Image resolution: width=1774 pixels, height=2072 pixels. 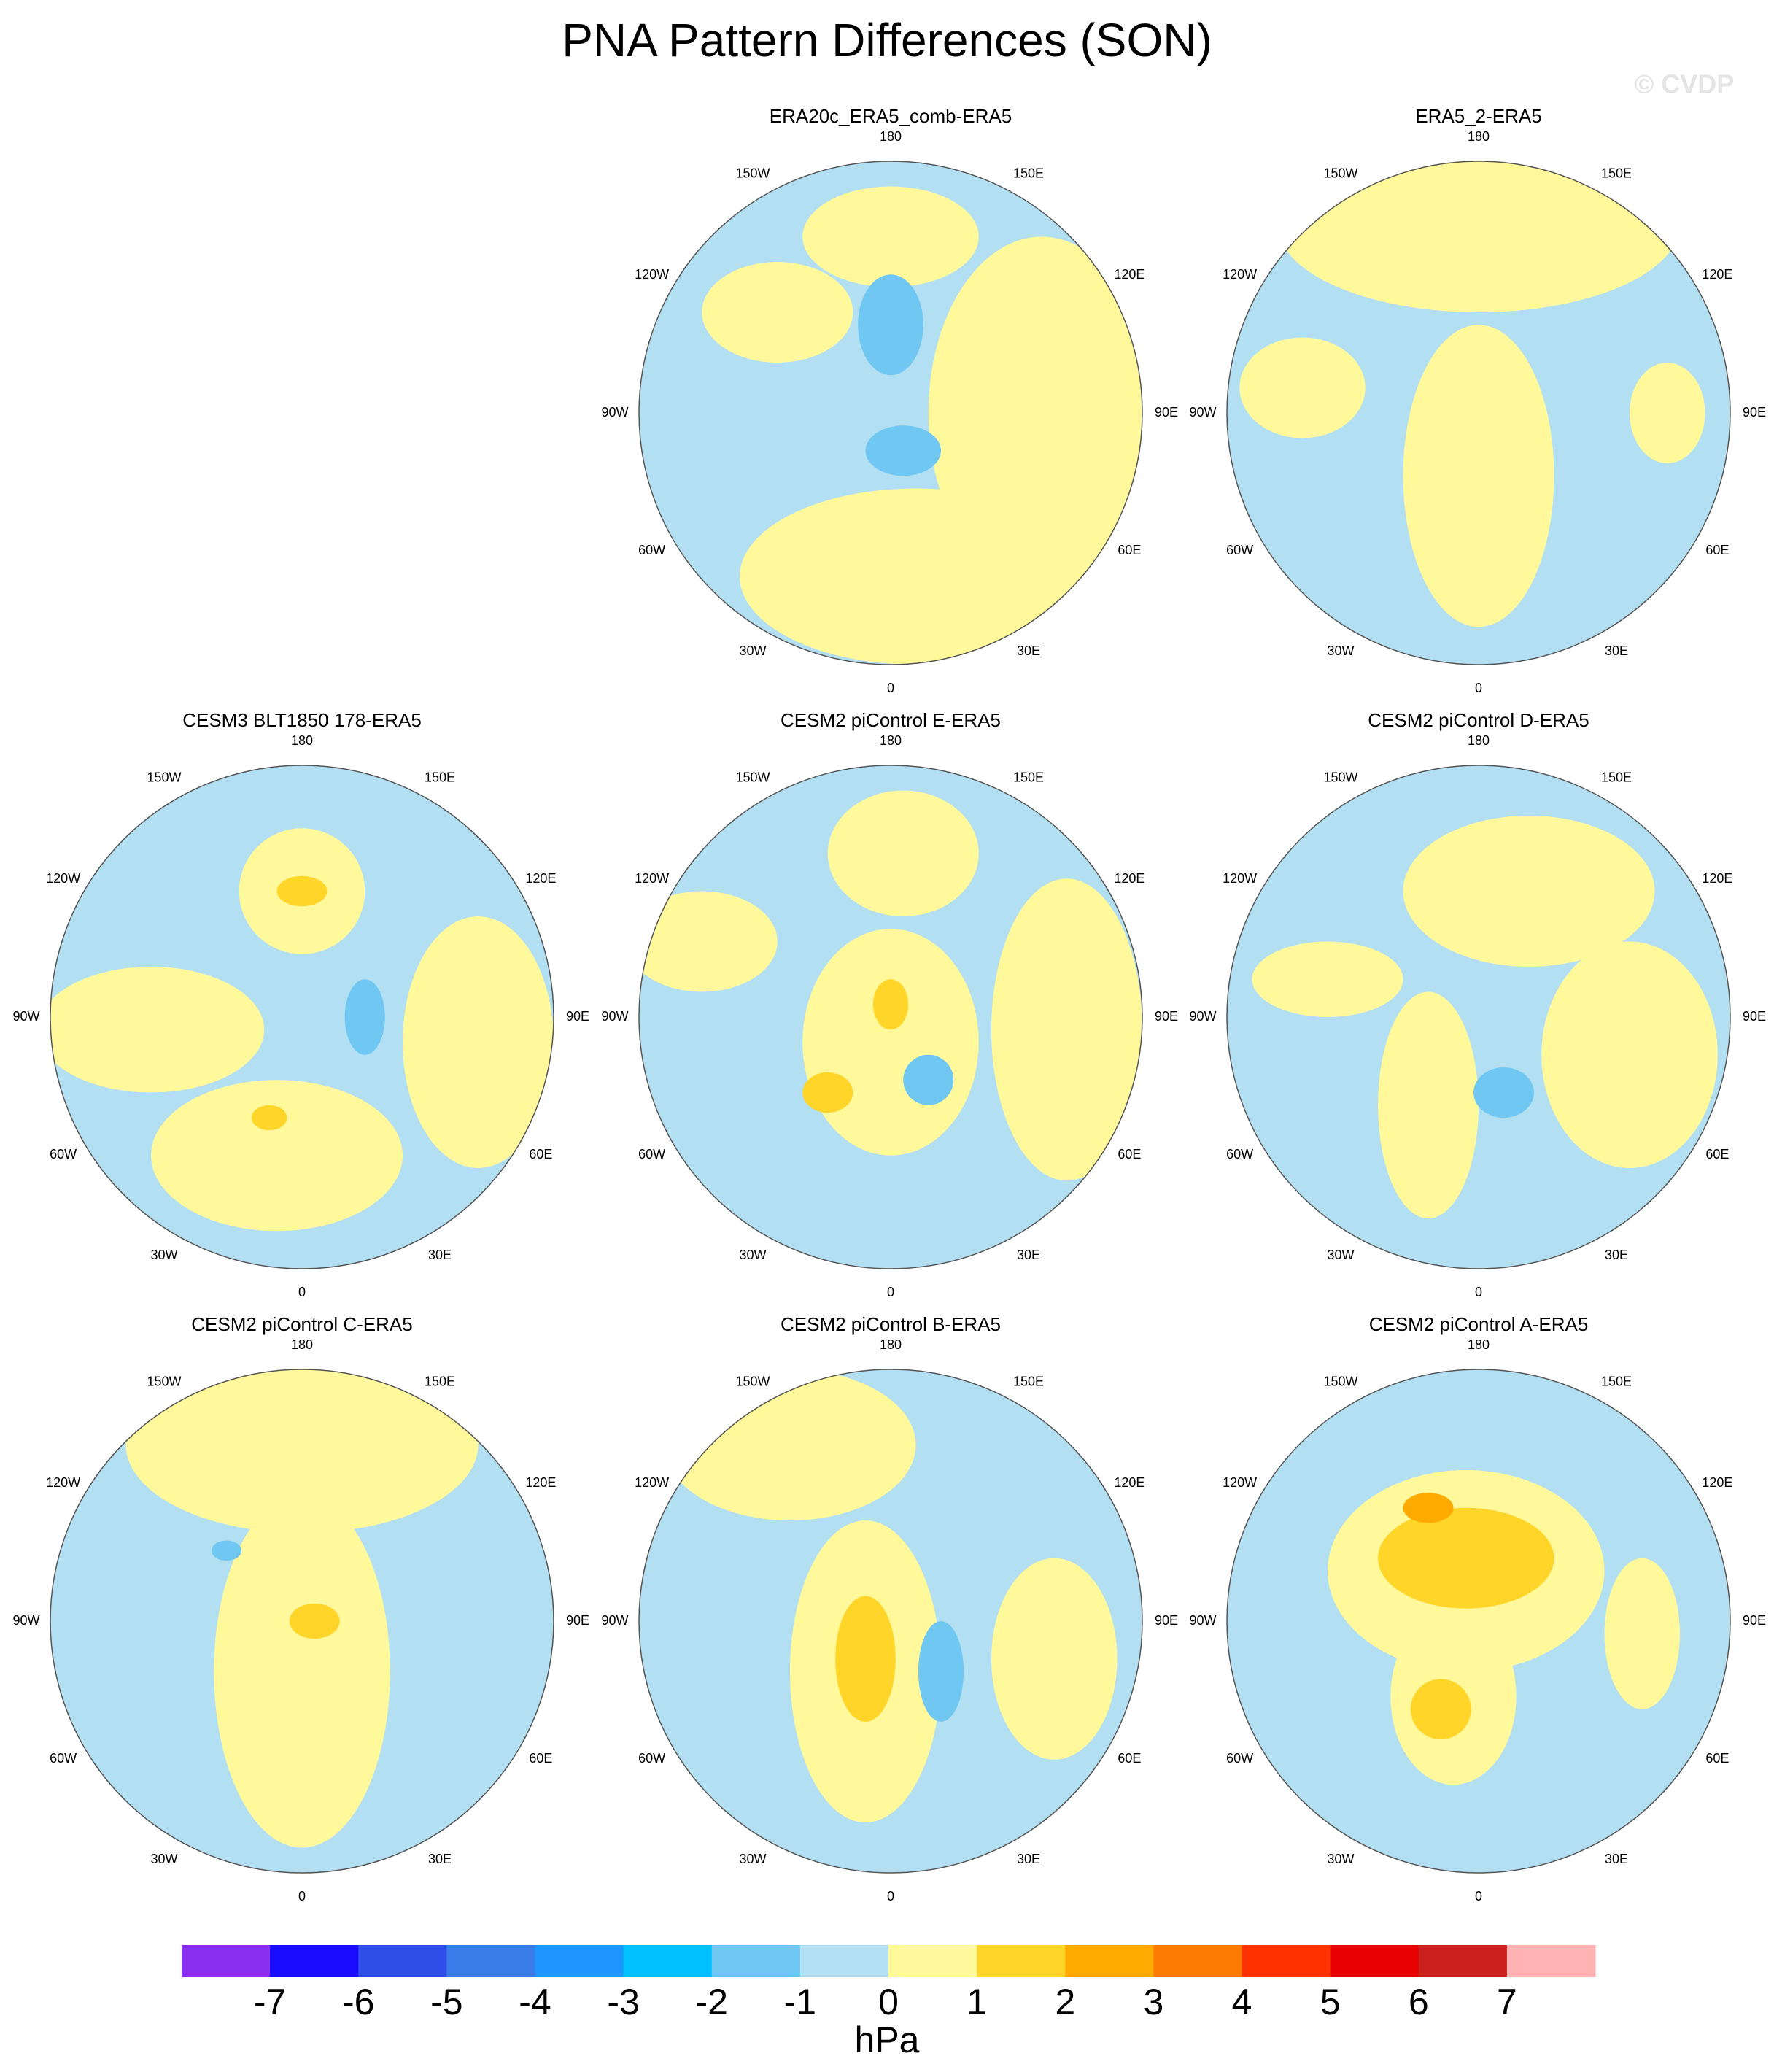 What do you see at coordinates (446, 2002) in the screenshot?
I see `colorbar-label: -5` at bounding box center [446, 2002].